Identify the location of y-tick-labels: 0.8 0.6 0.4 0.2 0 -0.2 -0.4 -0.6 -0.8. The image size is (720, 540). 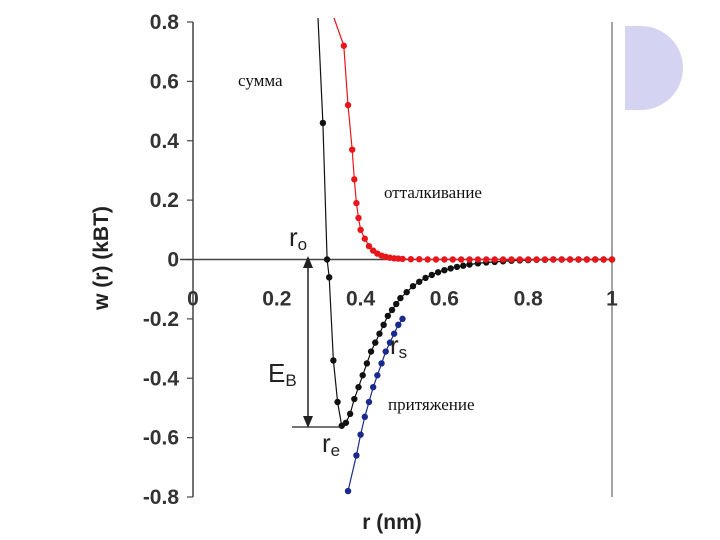
(161, 260).